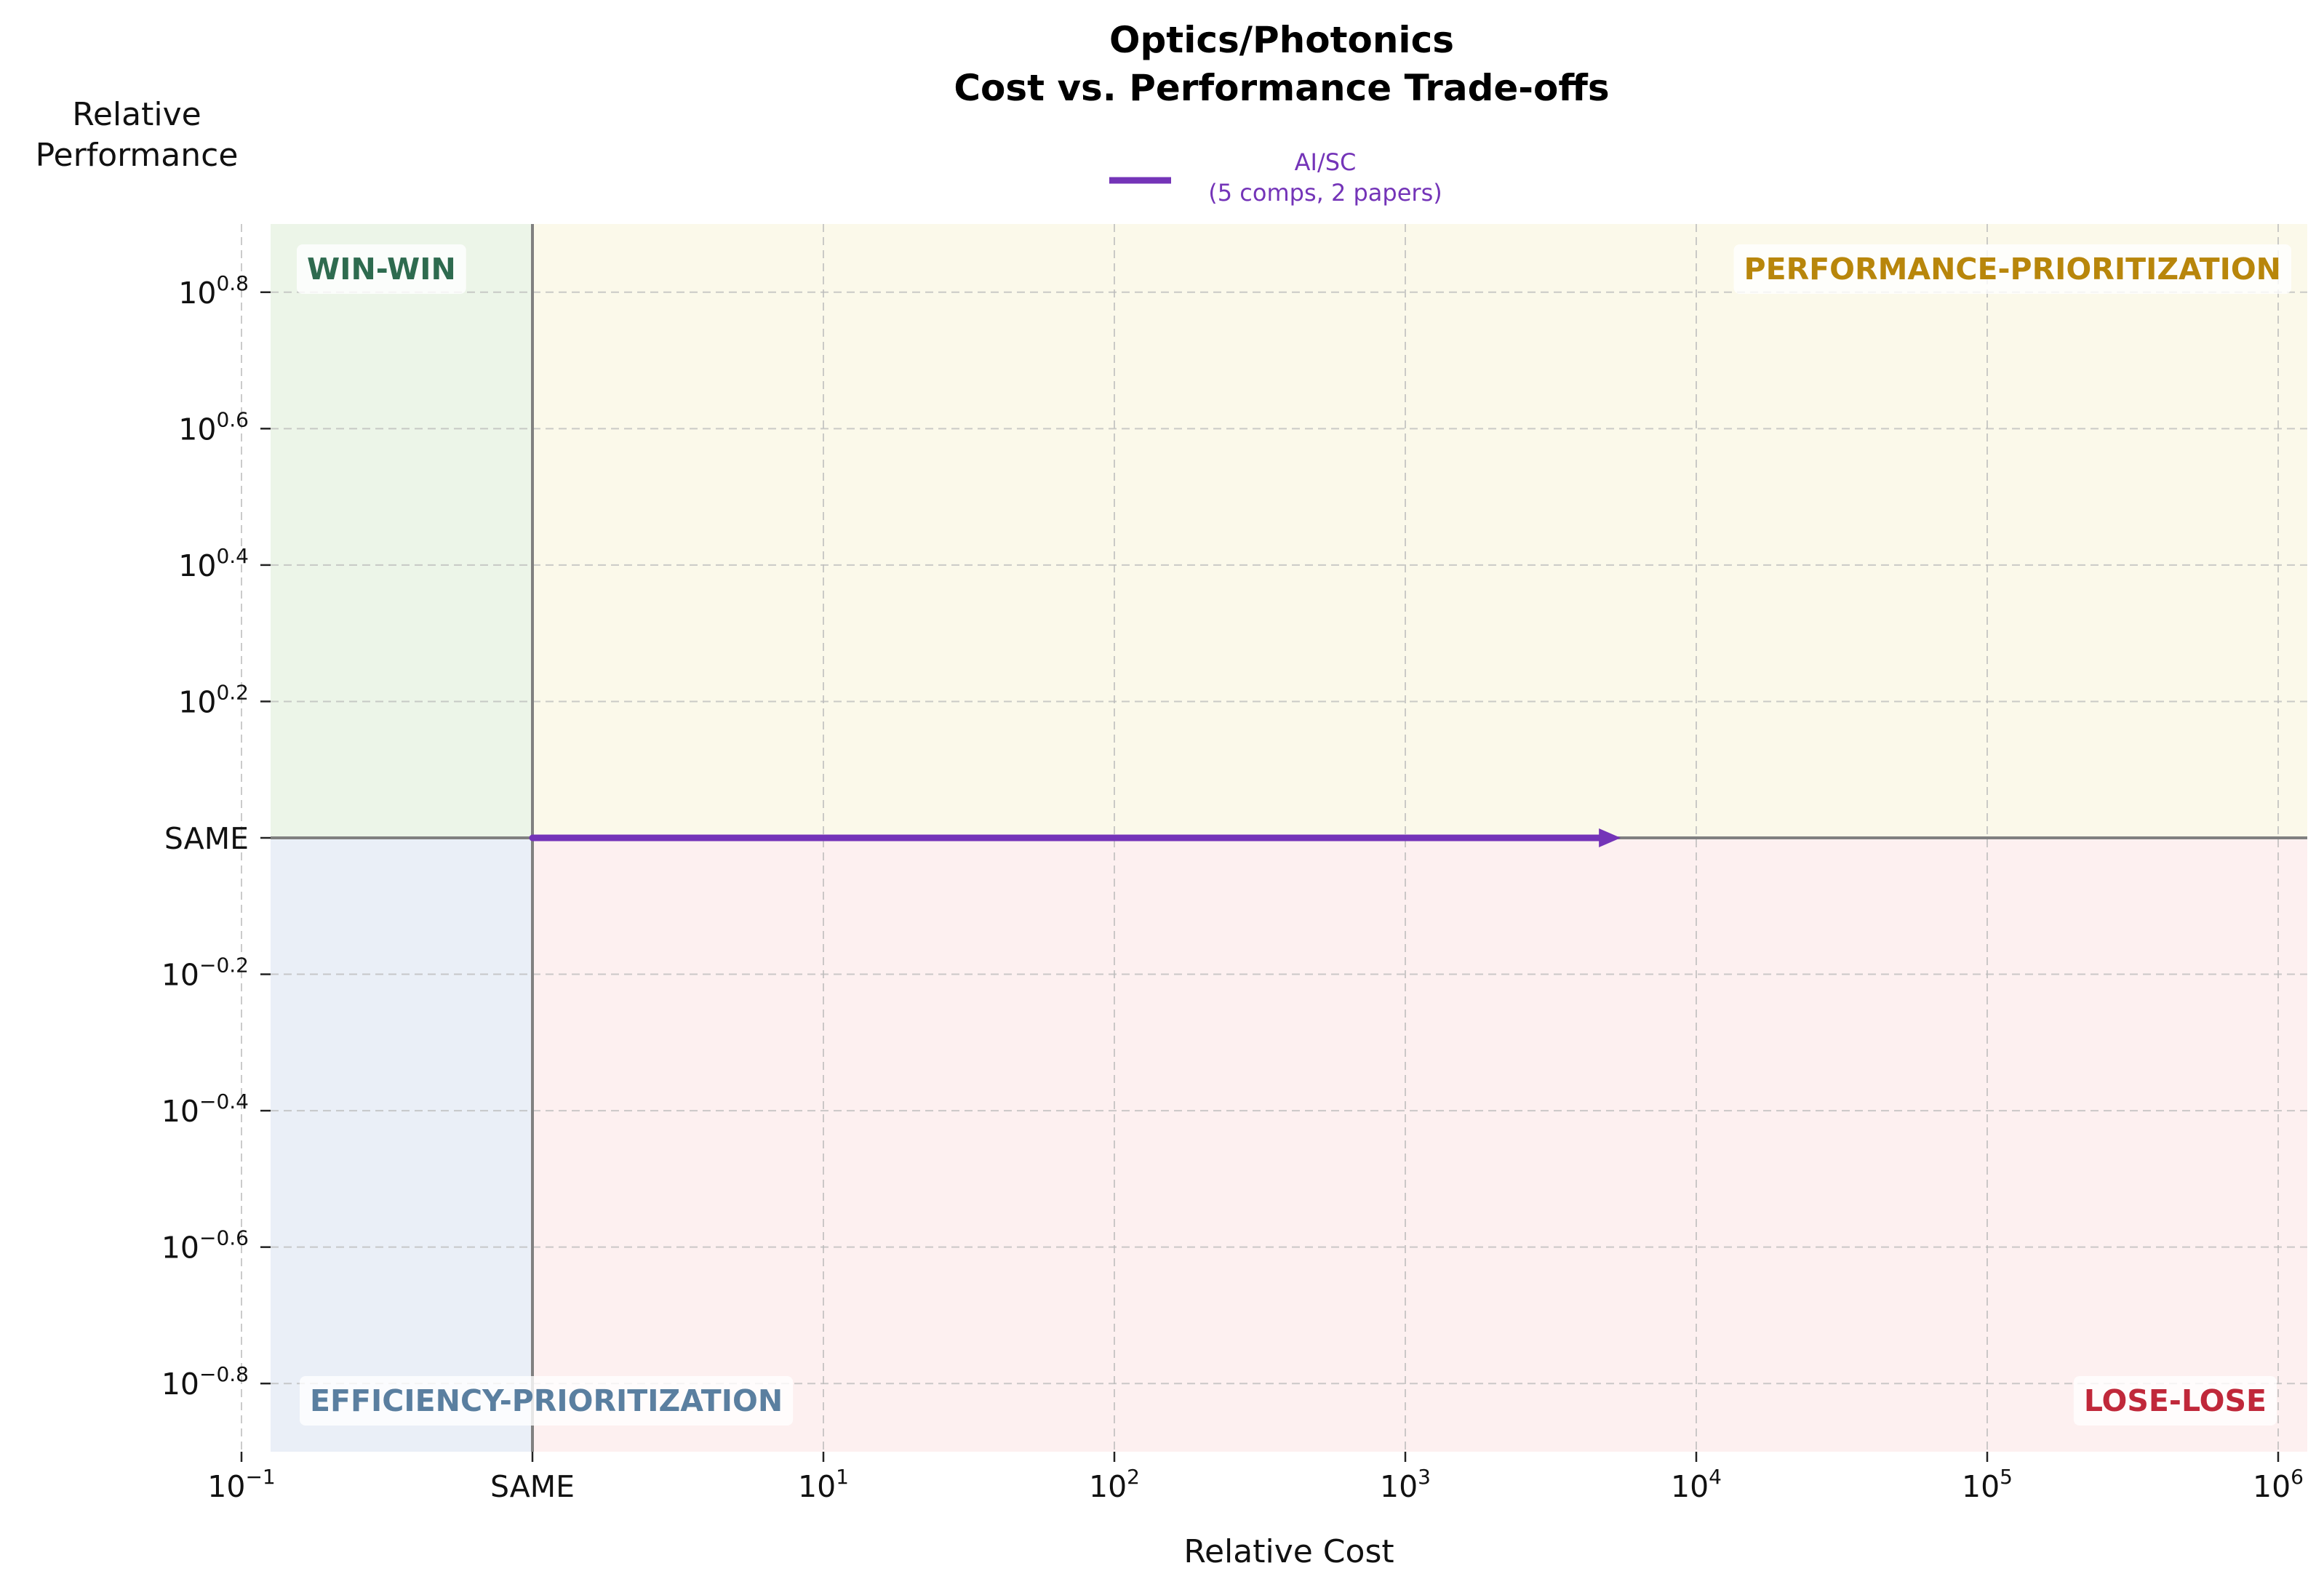  Describe the element at coordinates (1114, 1485) in the screenshot. I see `x-tick-label: 102` at that location.